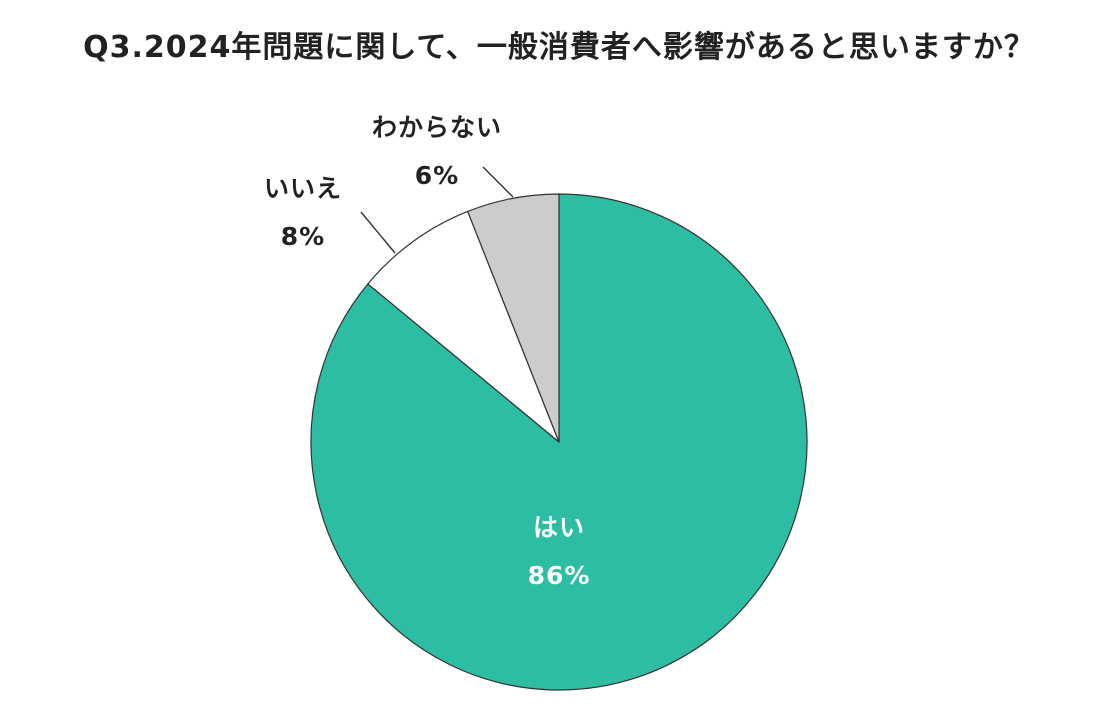  What do you see at coordinates (303, 188) in the screenshot?
I see `slice-label-2: いいえ` at bounding box center [303, 188].